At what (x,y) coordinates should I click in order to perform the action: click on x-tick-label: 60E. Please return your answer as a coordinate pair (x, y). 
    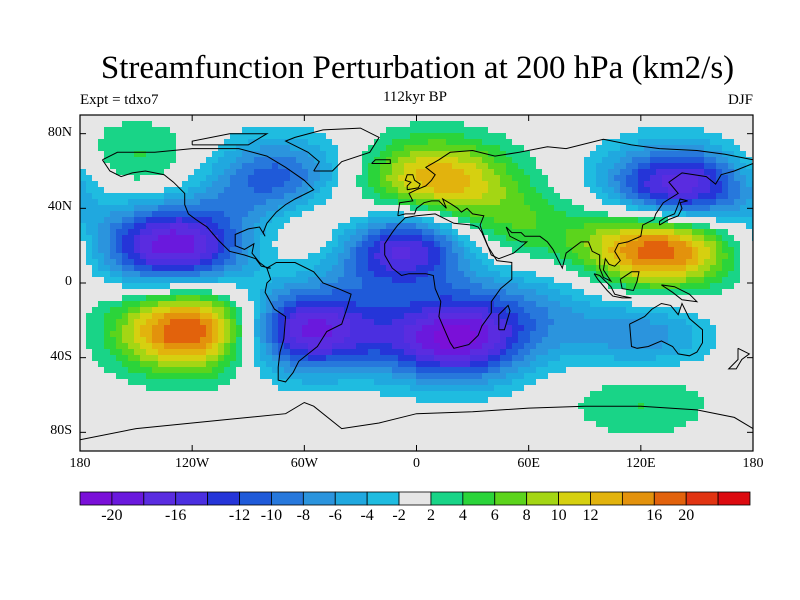
    Looking at the image, I should click on (528, 463).